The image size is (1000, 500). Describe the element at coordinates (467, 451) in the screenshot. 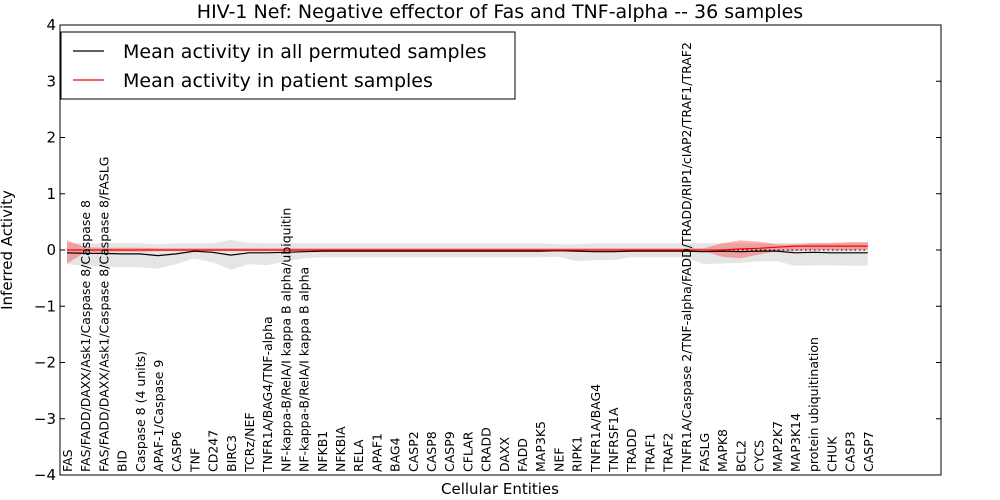

I see `category-label-cflar: CFLAR` at that location.